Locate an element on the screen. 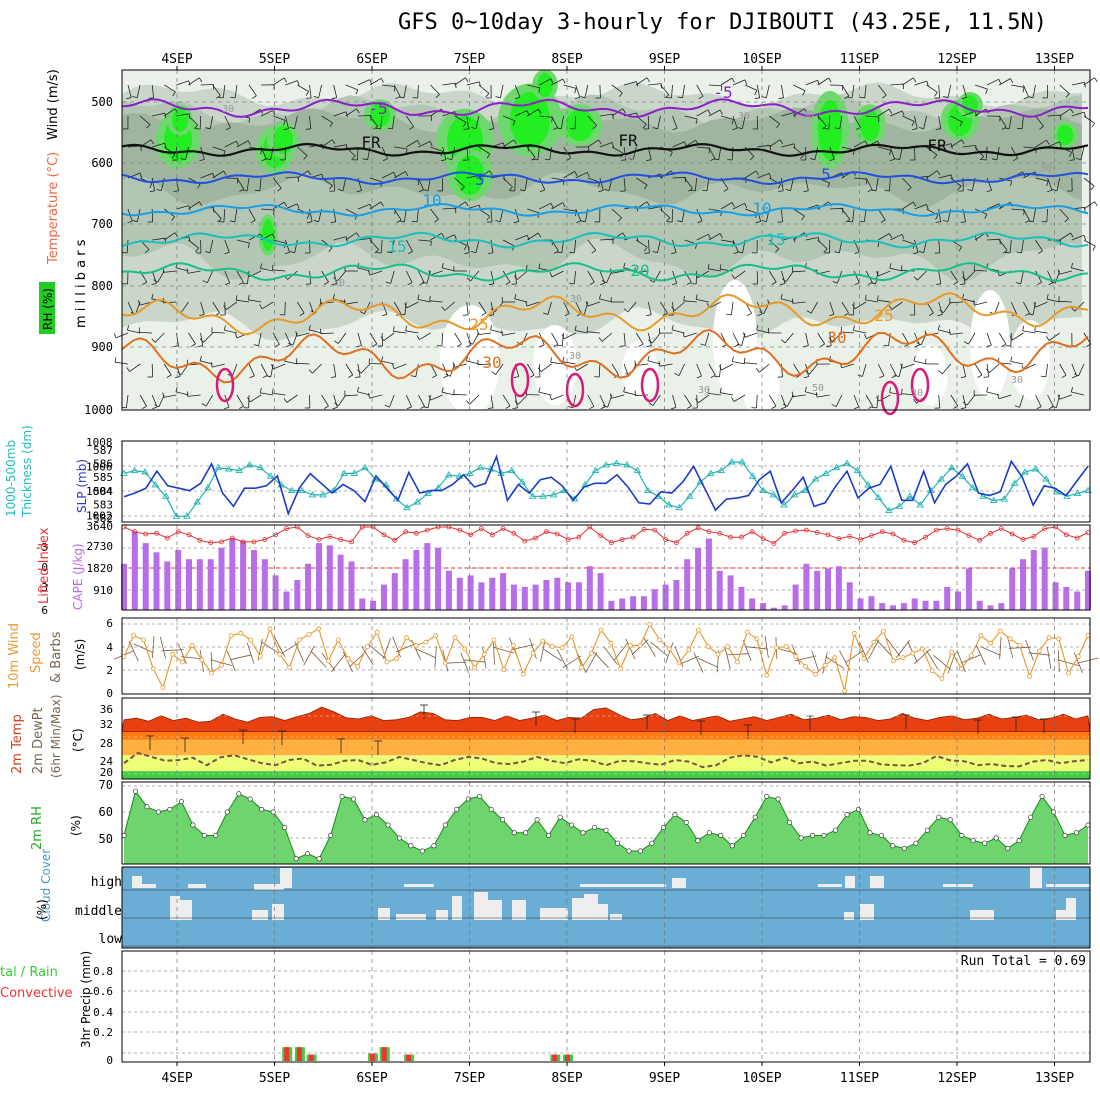 Image resolution: width=1100 pixels, height=1100 pixels. thickness-tick-label: 586 is located at coordinates (103, 464).